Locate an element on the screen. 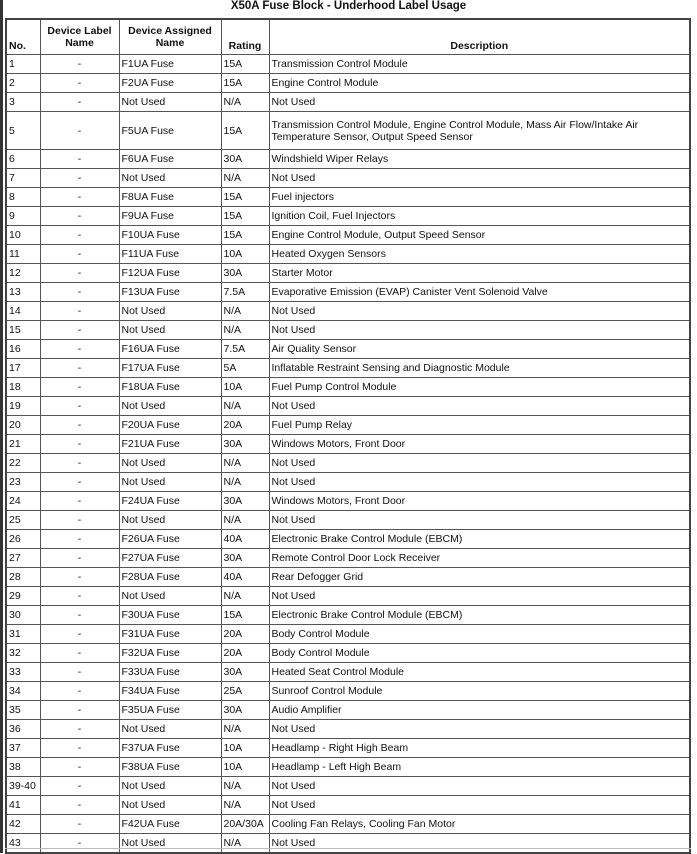 The image size is (697, 854). cell-no: 39-40 is located at coordinates (23, 786).